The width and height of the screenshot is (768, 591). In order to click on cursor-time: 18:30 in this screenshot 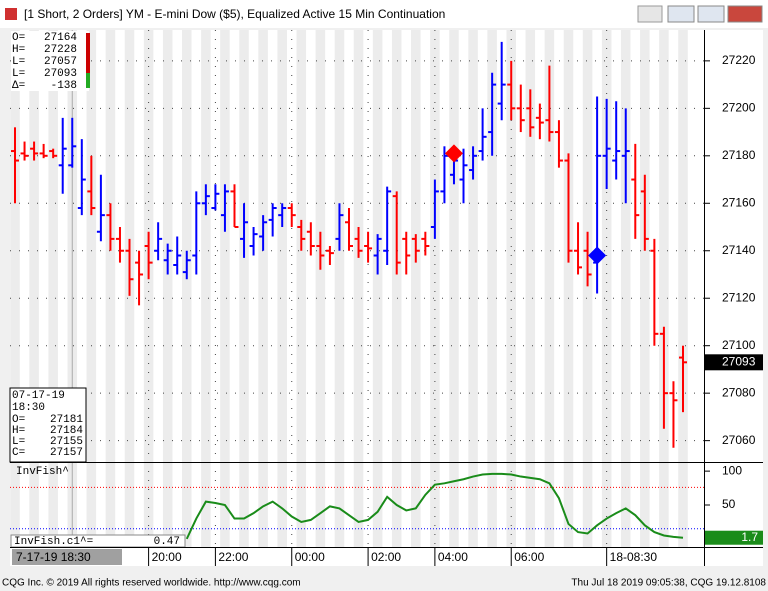, I will do `click(28, 408)`.